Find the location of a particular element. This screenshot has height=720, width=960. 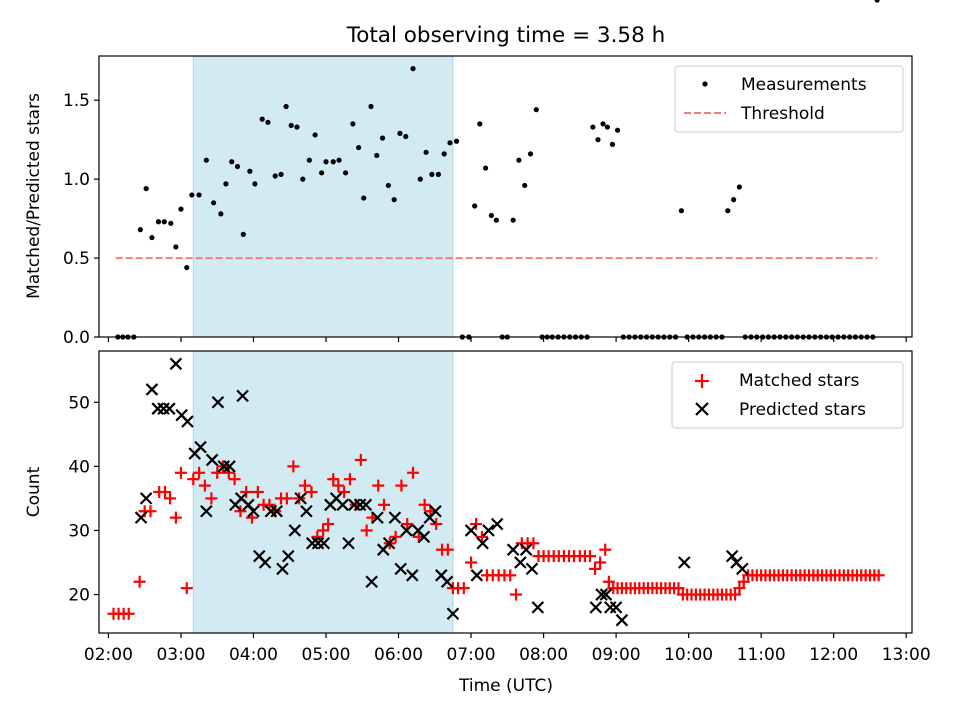

x-tick-label: 13:00 is located at coordinates (906, 655).